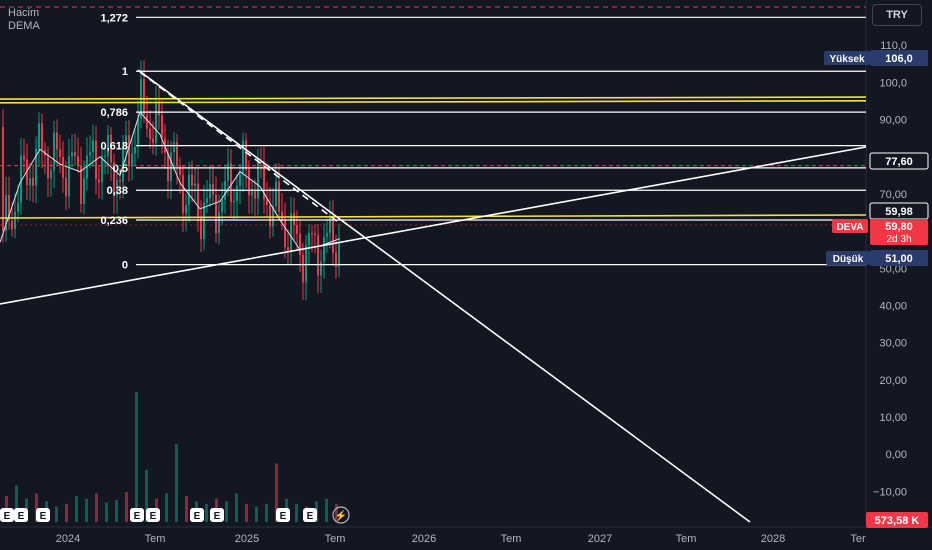 The image size is (932, 550). I want to click on fib-level-label: 0, so click(125, 266).